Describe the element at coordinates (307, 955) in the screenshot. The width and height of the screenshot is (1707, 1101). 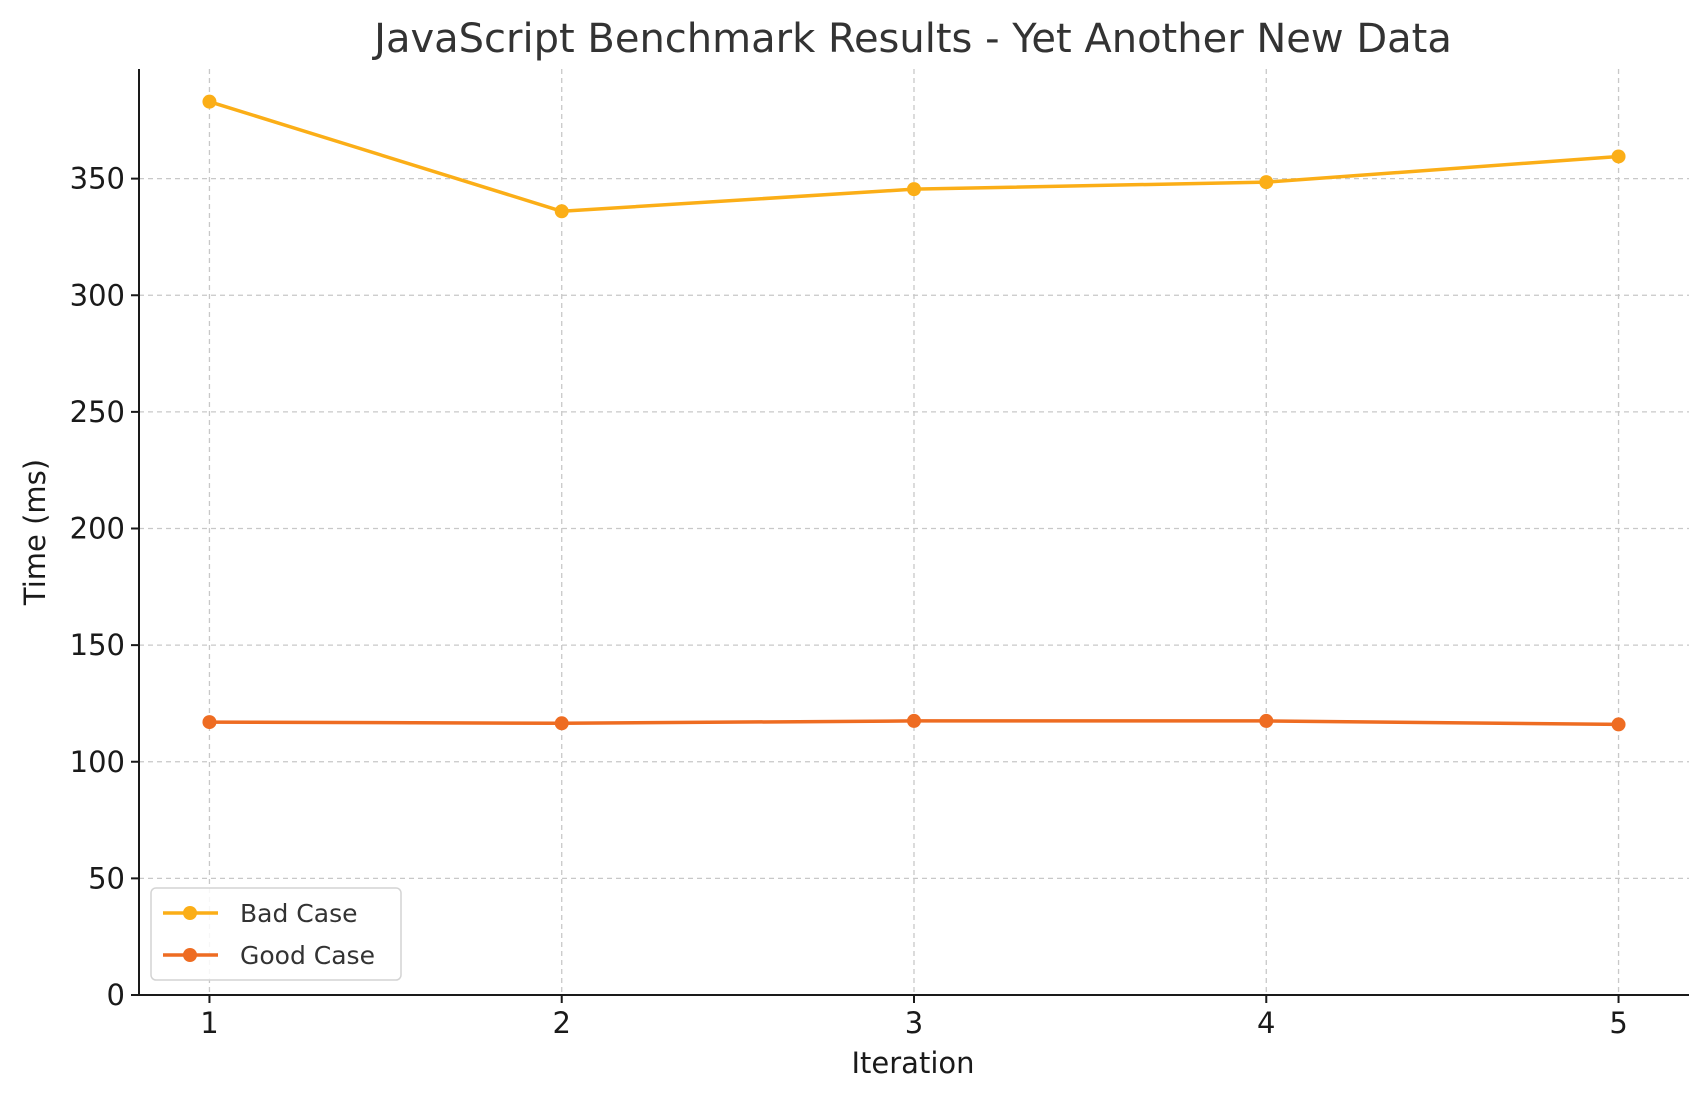
I see `legend-label: Good Case` at that location.